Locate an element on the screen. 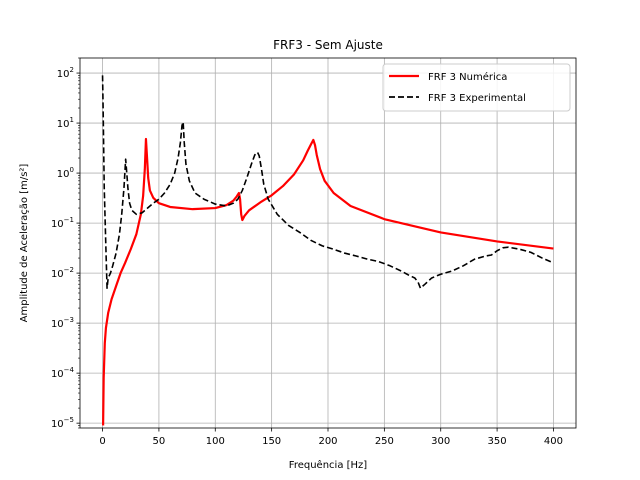 This screenshot has width=640, height=480. y-tick-label: 10⁰ is located at coordinates (65, 173).